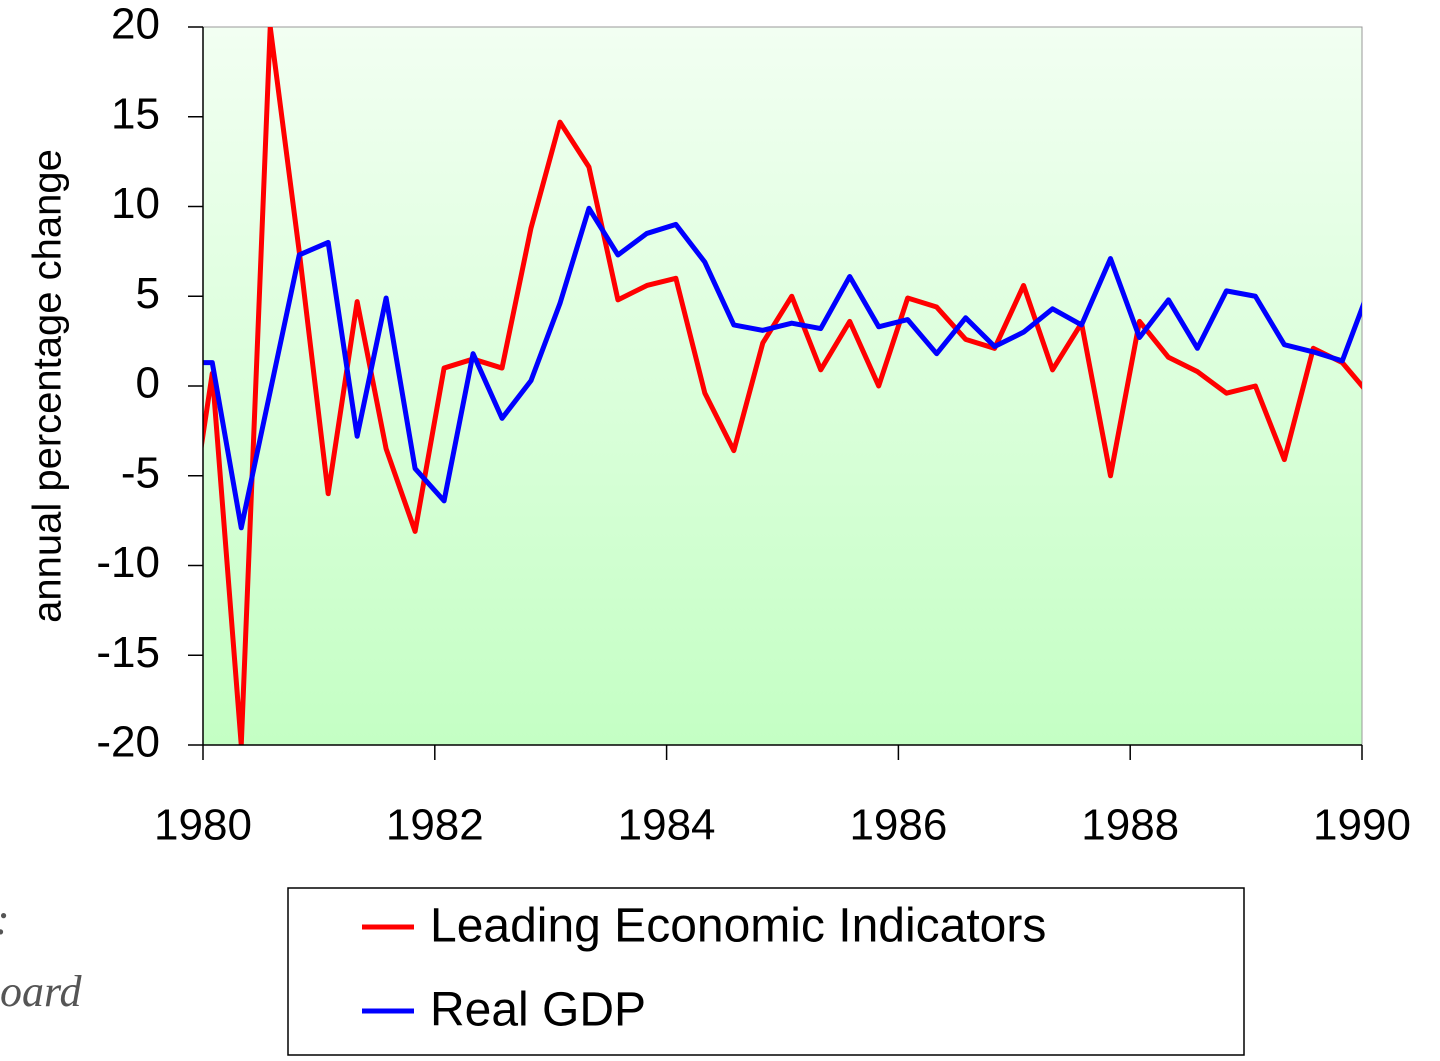 This screenshot has height=1061, width=1440. What do you see at coordinates (766, 971) in the screenshot?
I see `legend-box` at bounding box center [766, 971].